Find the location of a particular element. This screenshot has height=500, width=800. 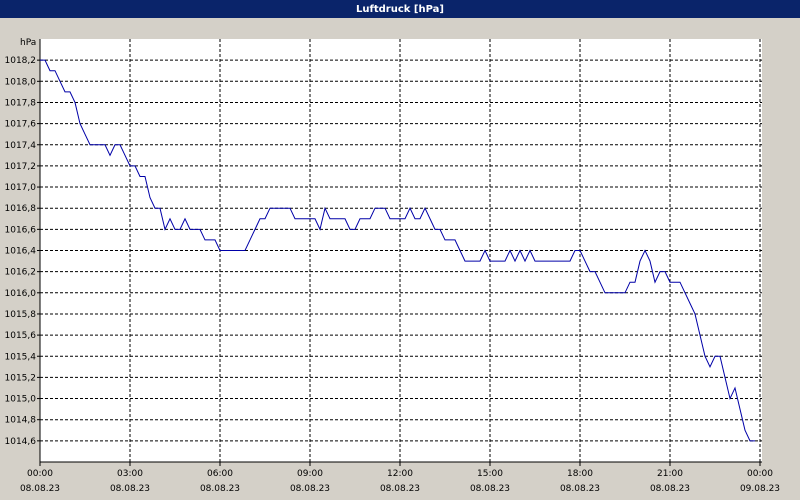

y-tick-label: 1017,4 is located at coordinates (21, 146).